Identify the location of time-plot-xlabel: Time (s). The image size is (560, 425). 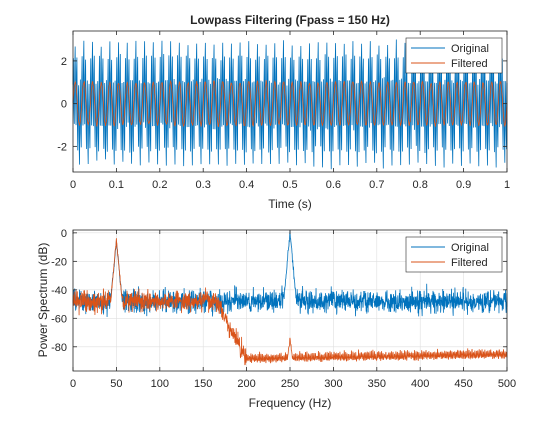
(290, 204).